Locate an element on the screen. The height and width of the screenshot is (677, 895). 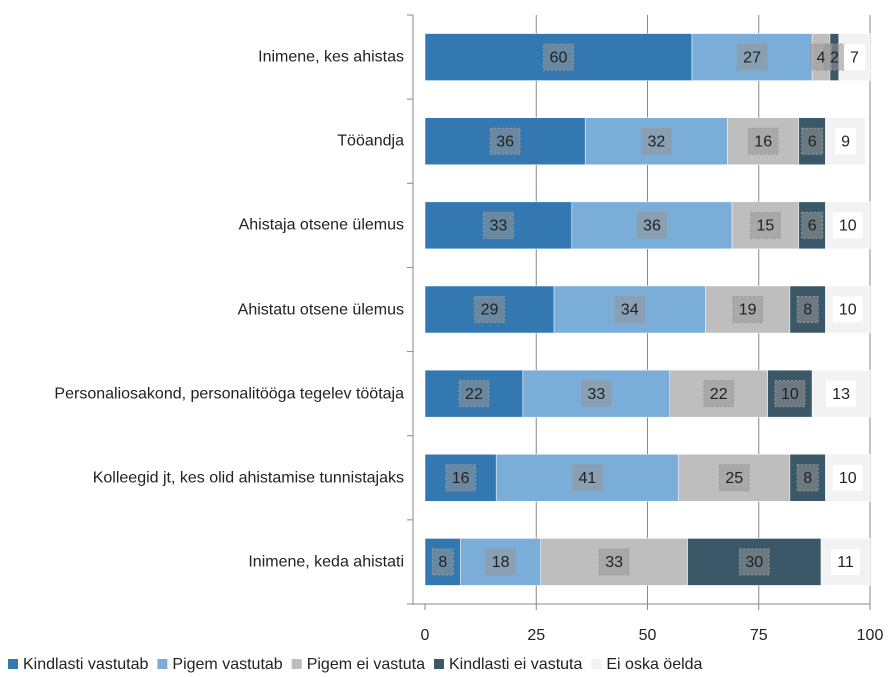
data-label: 18 is located at coordinates (501, 562).